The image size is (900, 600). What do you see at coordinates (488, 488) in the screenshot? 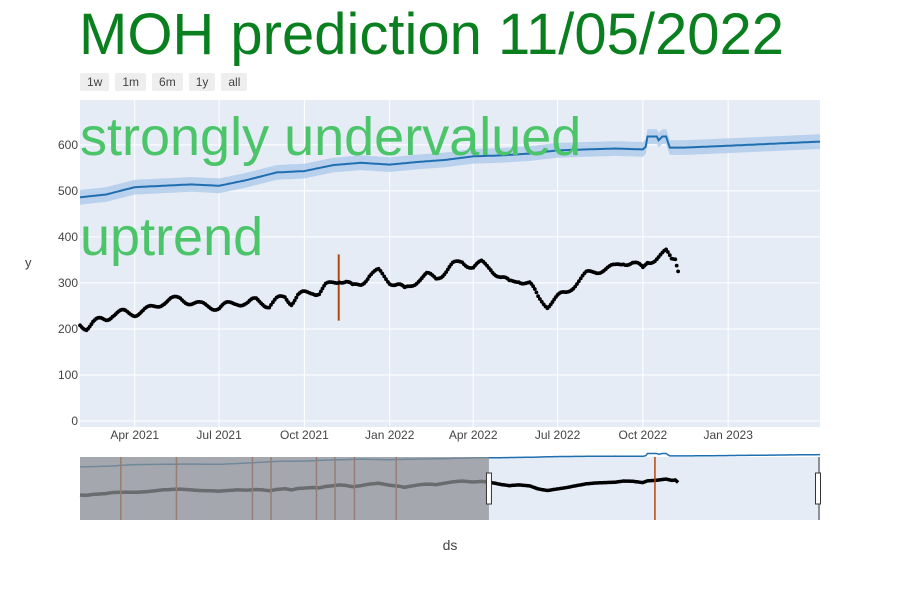
I see `range-slider-left-handle` at bounding box center [488, 488].